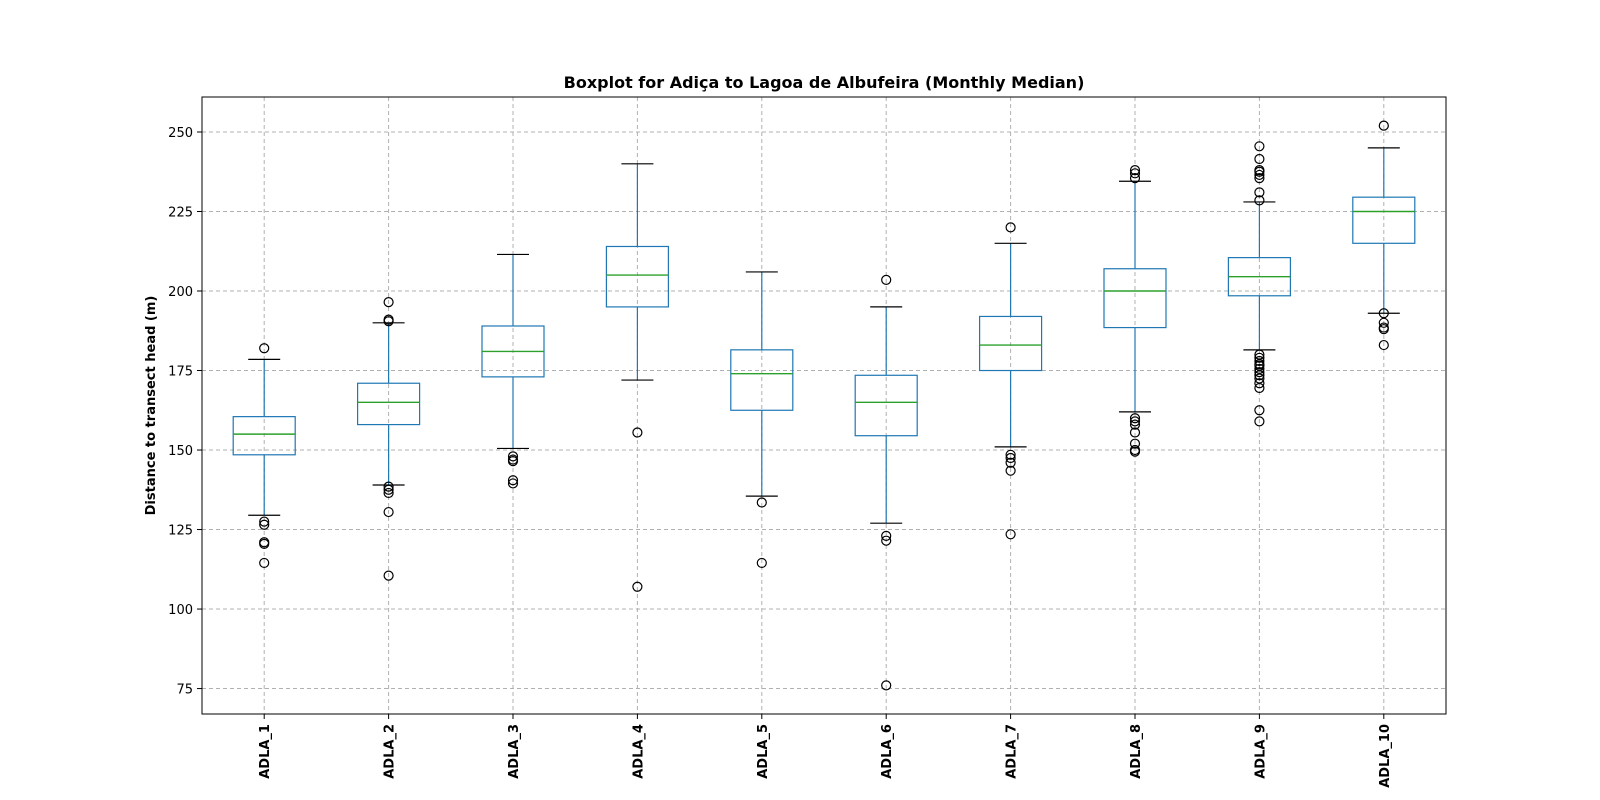 The width and height of the screenshot is (1600, 800). What do you see at coordinates (1012, 751) in the screenshot?
I see `x-tick-label: ADLA_7` at bounding box center [1012, 751].